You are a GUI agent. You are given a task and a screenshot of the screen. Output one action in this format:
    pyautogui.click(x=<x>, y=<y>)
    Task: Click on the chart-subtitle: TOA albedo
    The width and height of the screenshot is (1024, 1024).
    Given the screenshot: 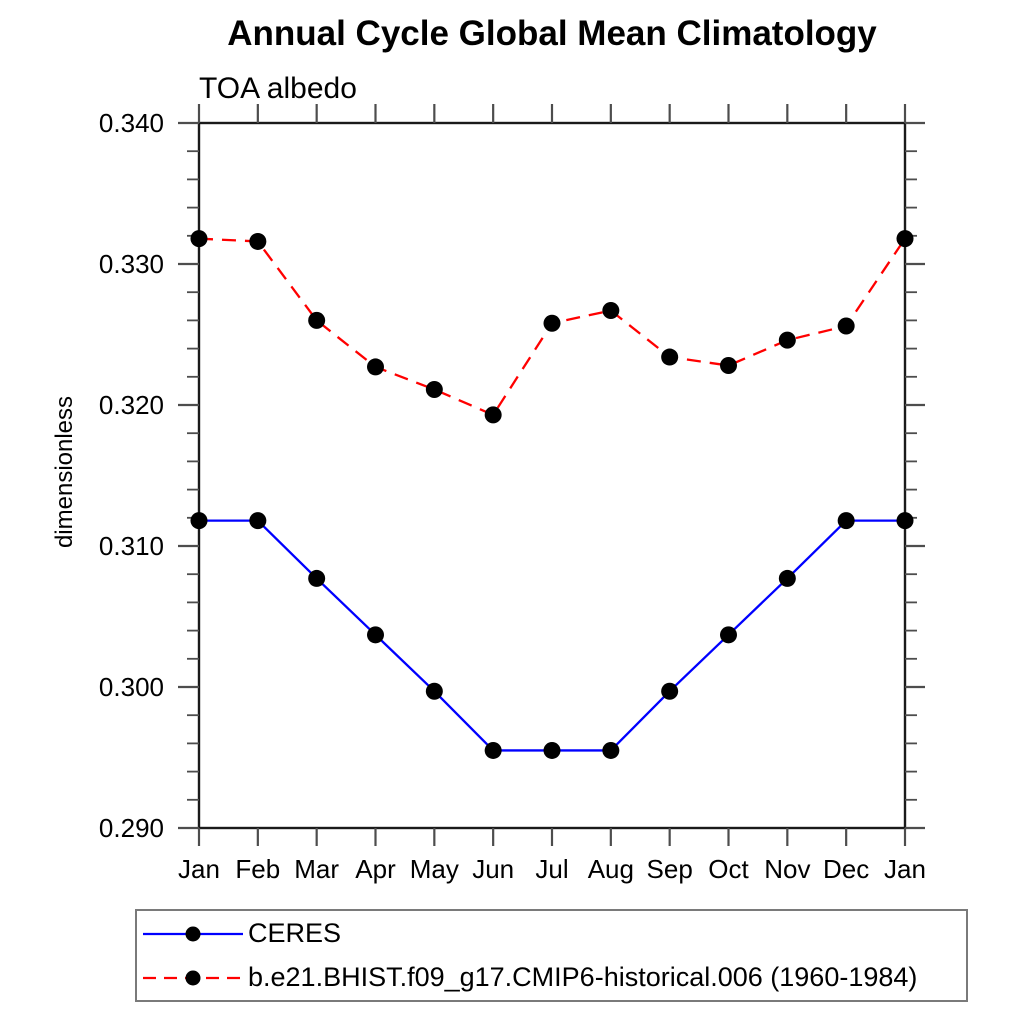 What is the action you would take?
    pyautogui.click(x=278, y=88)
    